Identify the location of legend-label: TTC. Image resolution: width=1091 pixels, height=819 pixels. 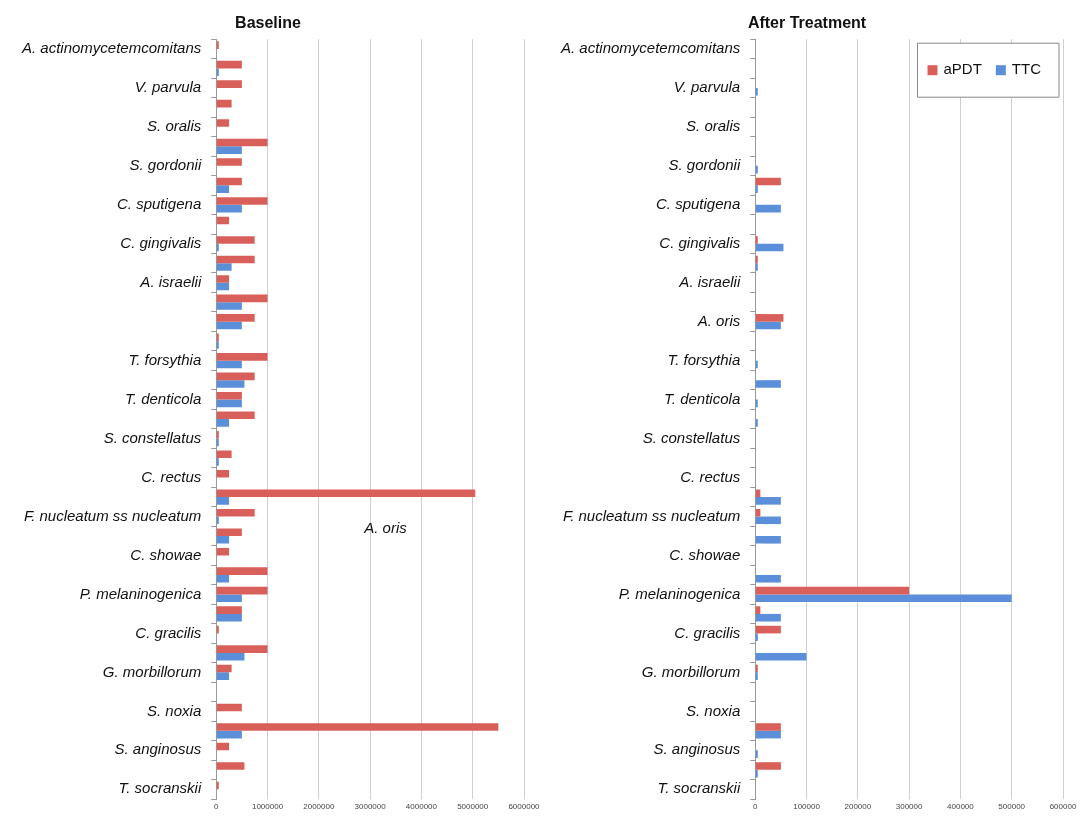
(1026, 69).